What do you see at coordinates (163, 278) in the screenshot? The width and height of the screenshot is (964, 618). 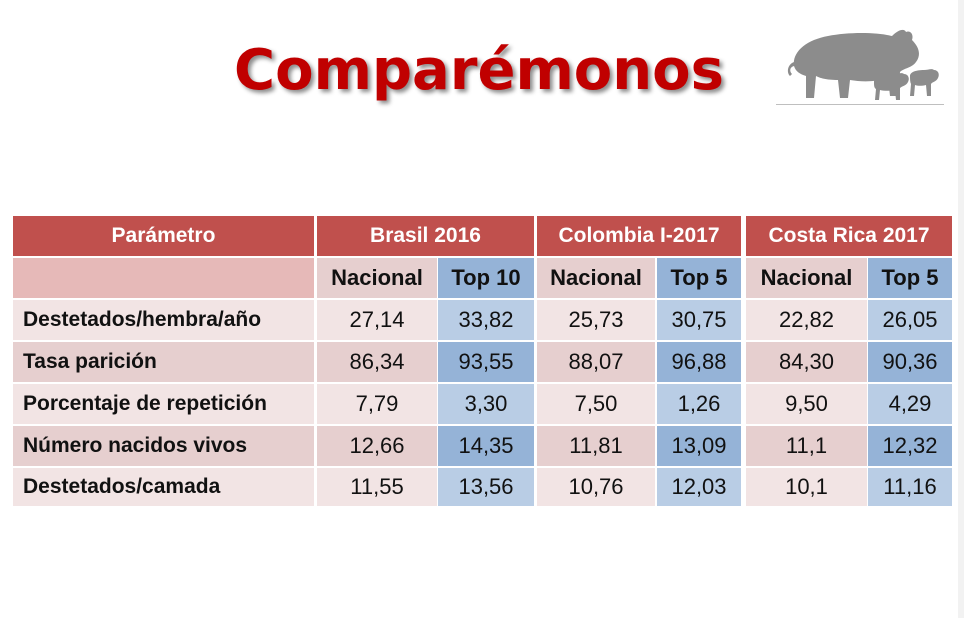 I see `subheader-empty` at bounding box center [163, 278].